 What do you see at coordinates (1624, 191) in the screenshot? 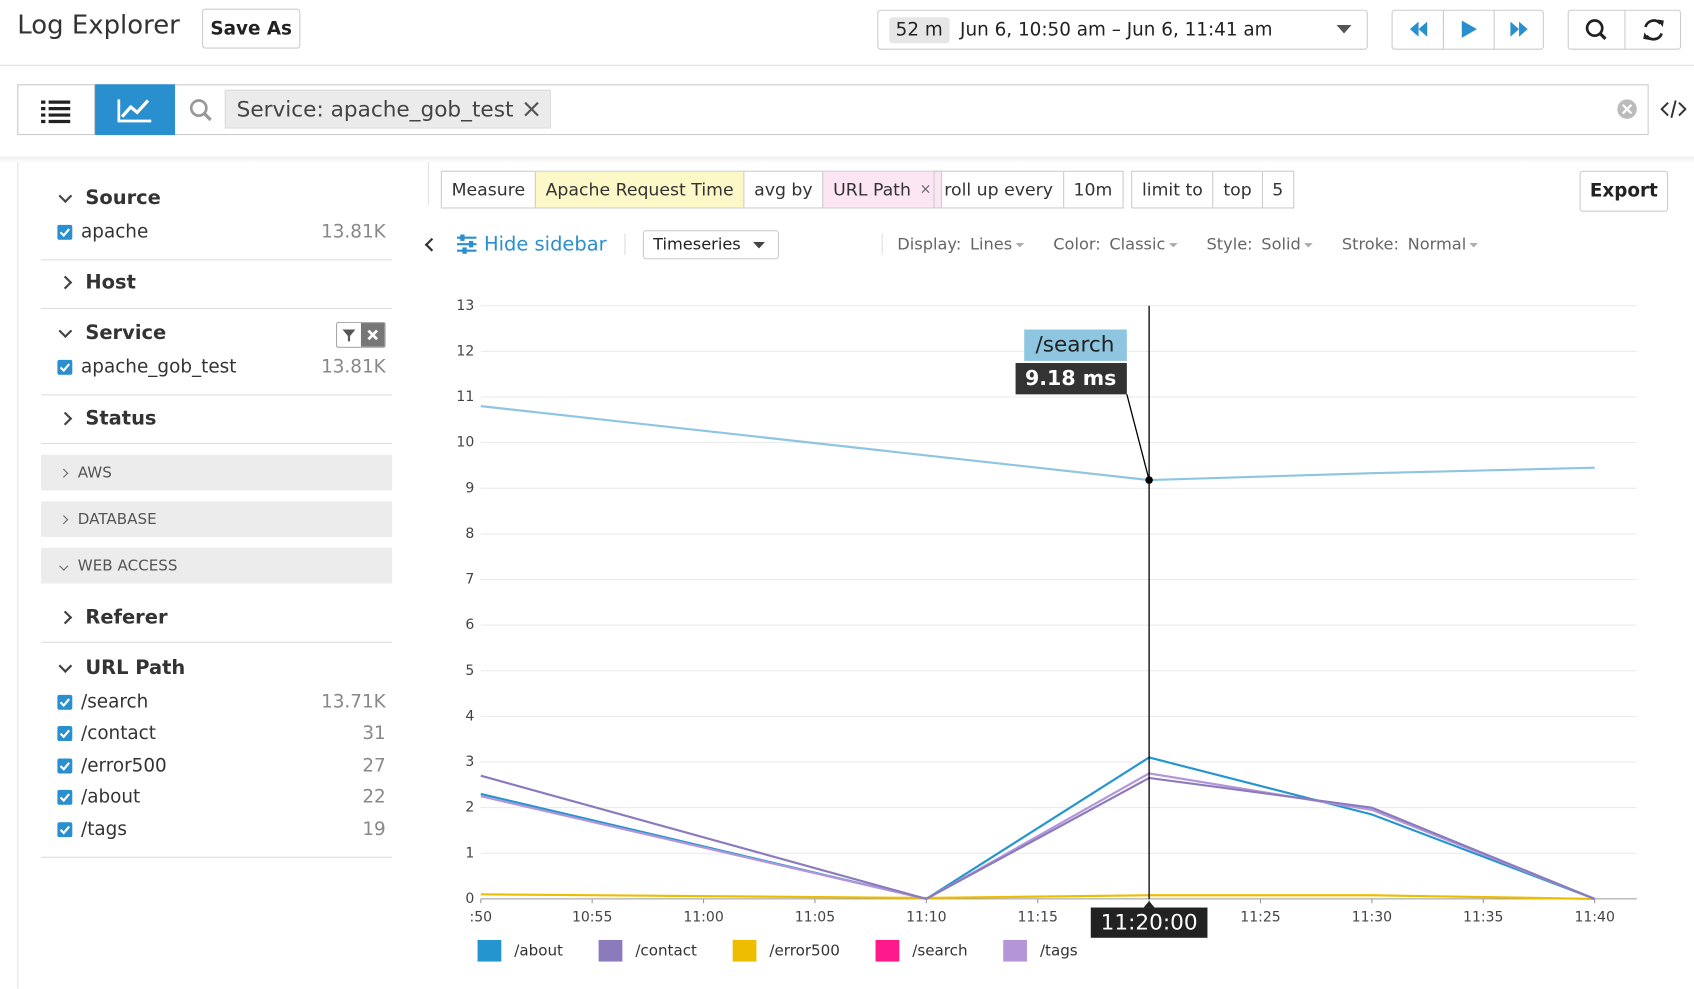
I see `export-button: Export` at bounding box center [1624, 191].